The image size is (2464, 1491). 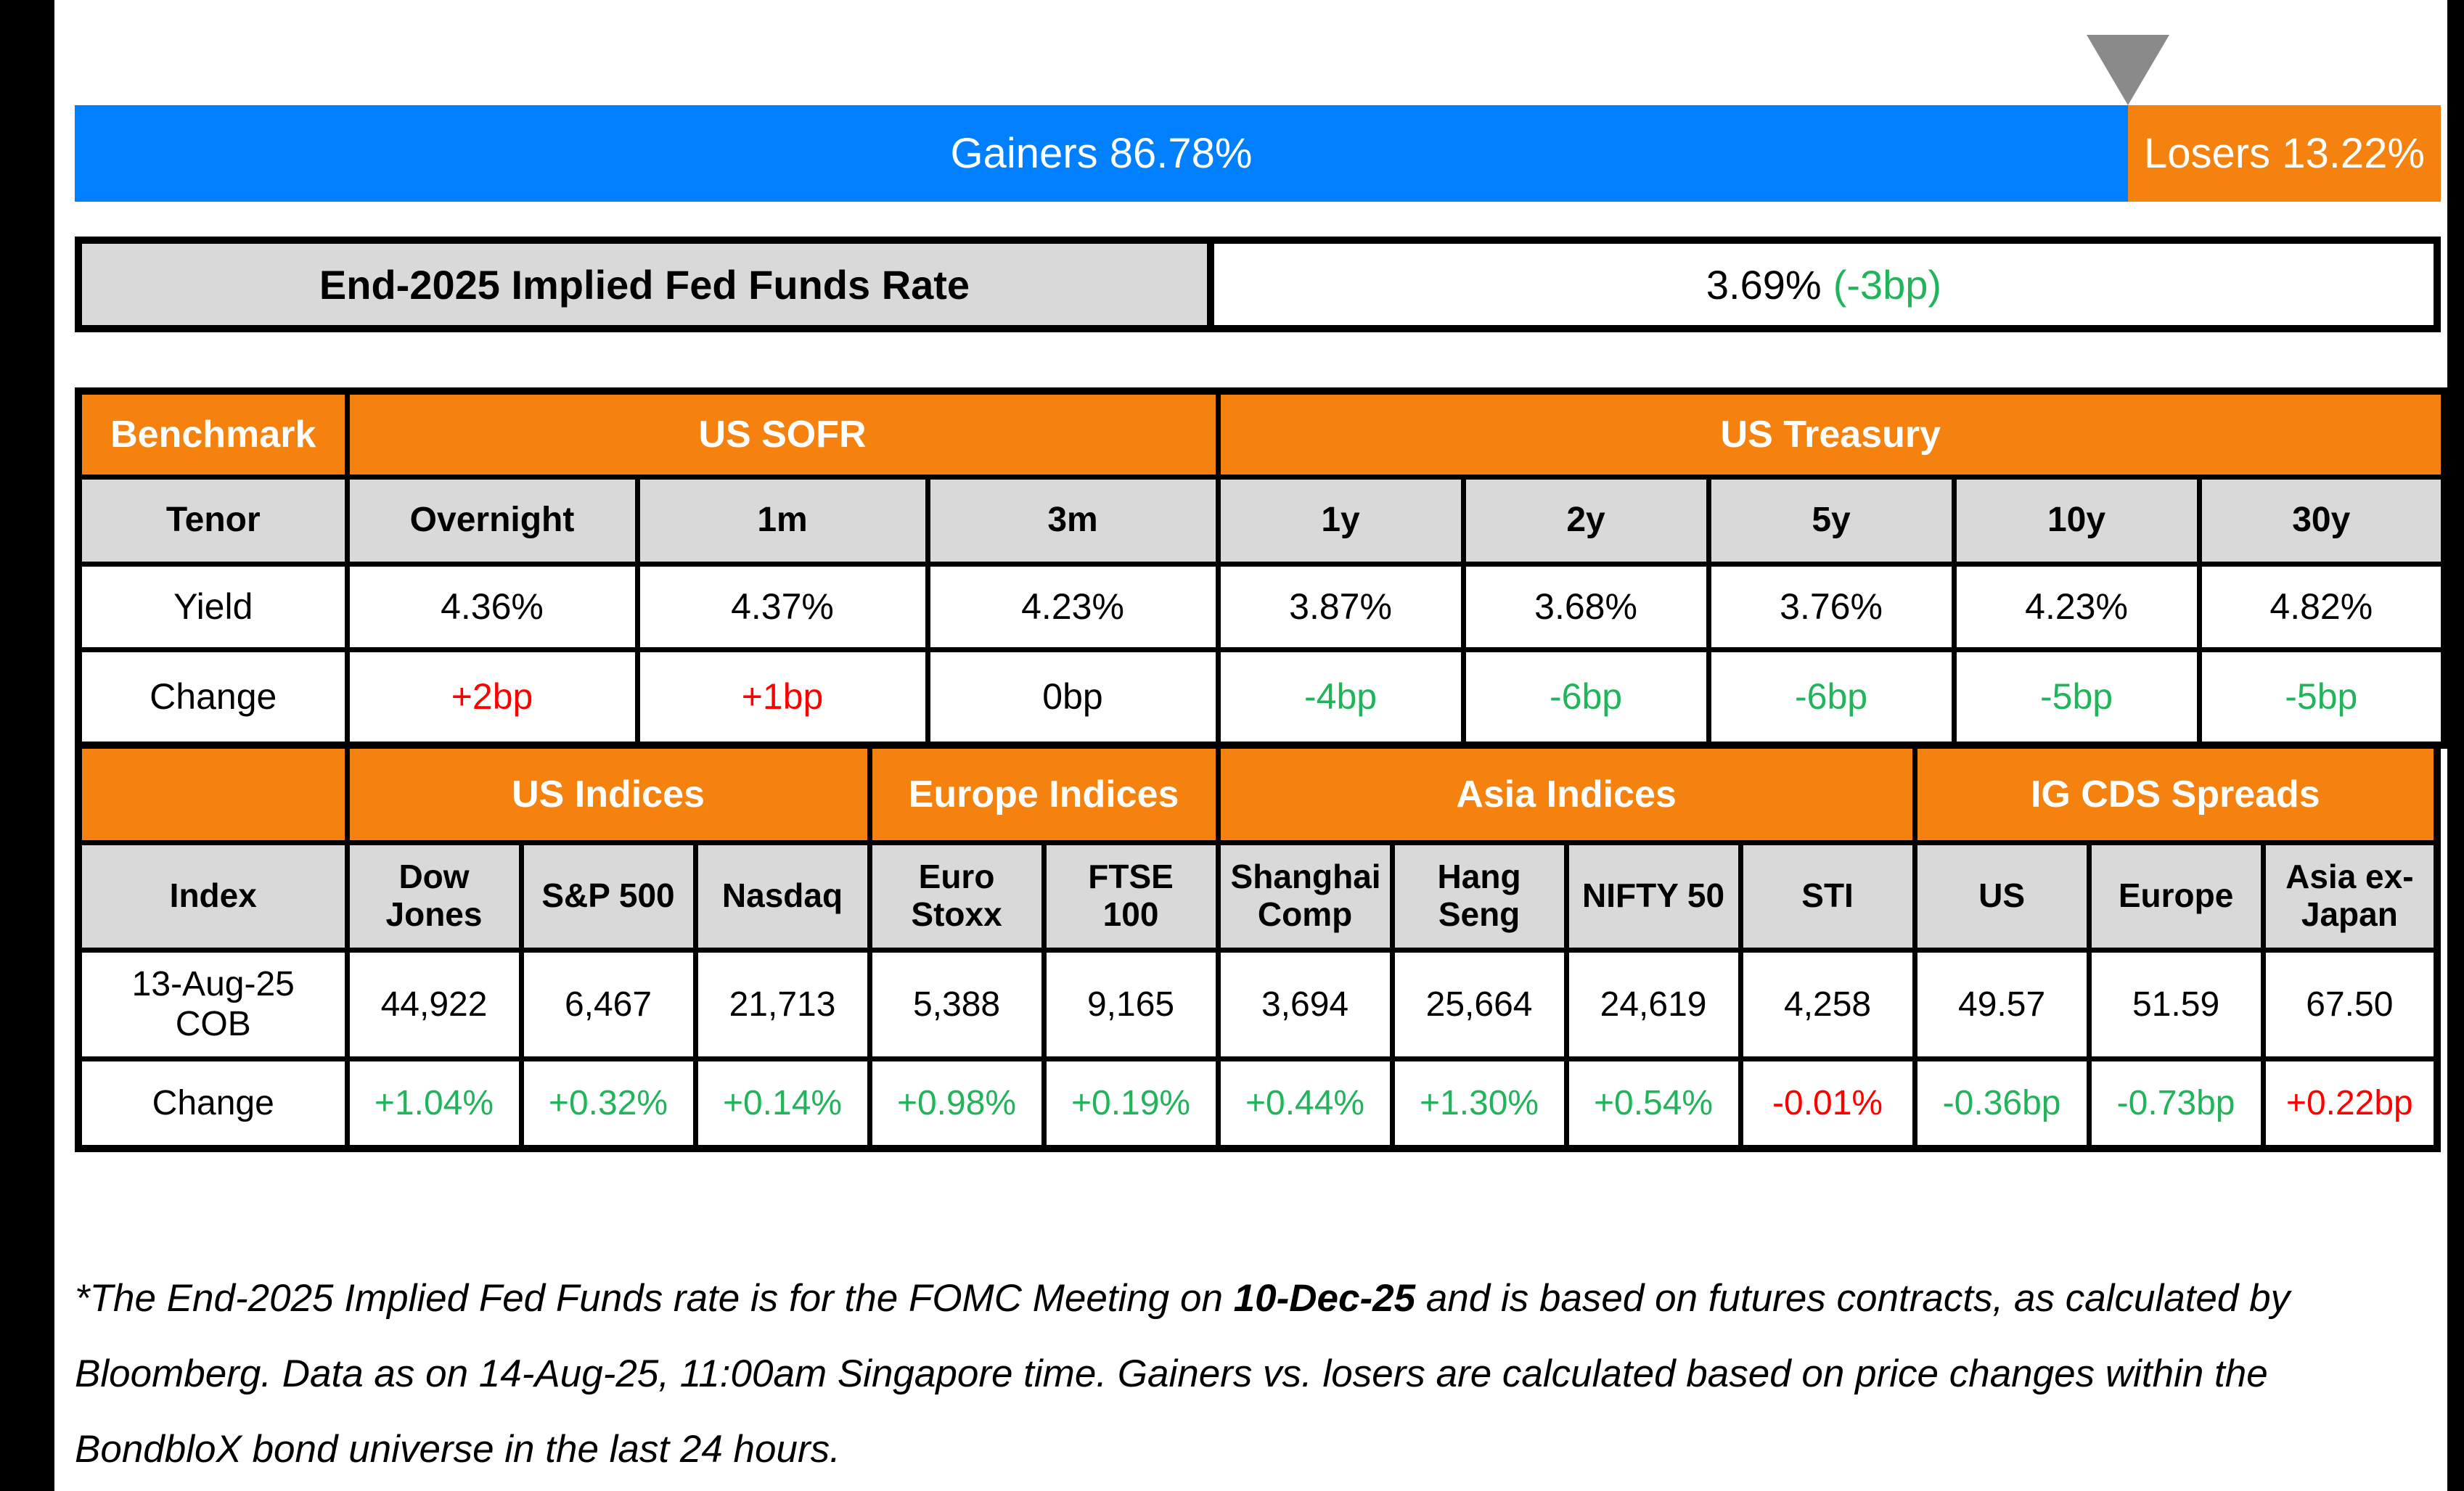 What do you see at coordinates (212, 520) in the screenshot?
I see `tenor-row-label: Tenor` at bounding box center [212, 520].